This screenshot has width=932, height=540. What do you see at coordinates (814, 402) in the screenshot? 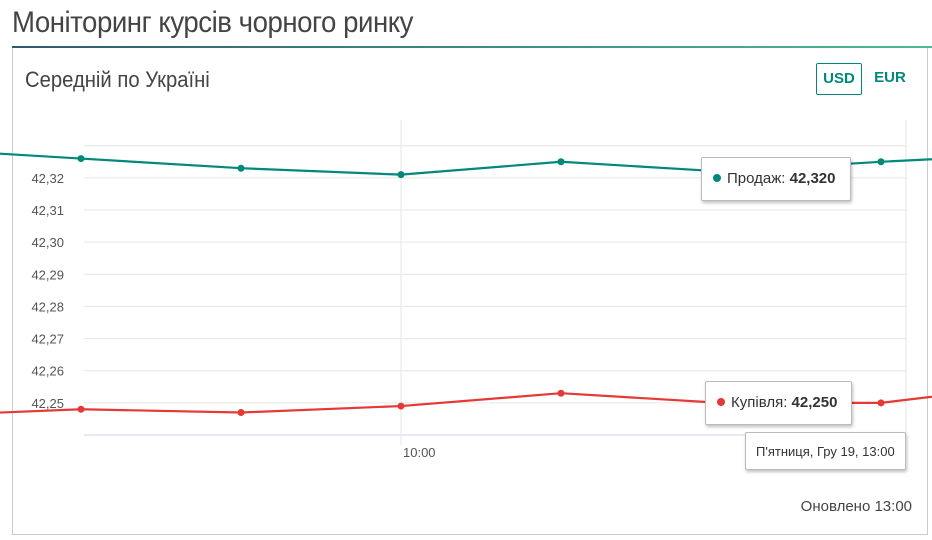
I see `buy-tooltip-value: 42,250` at bounding box center [814, 402].